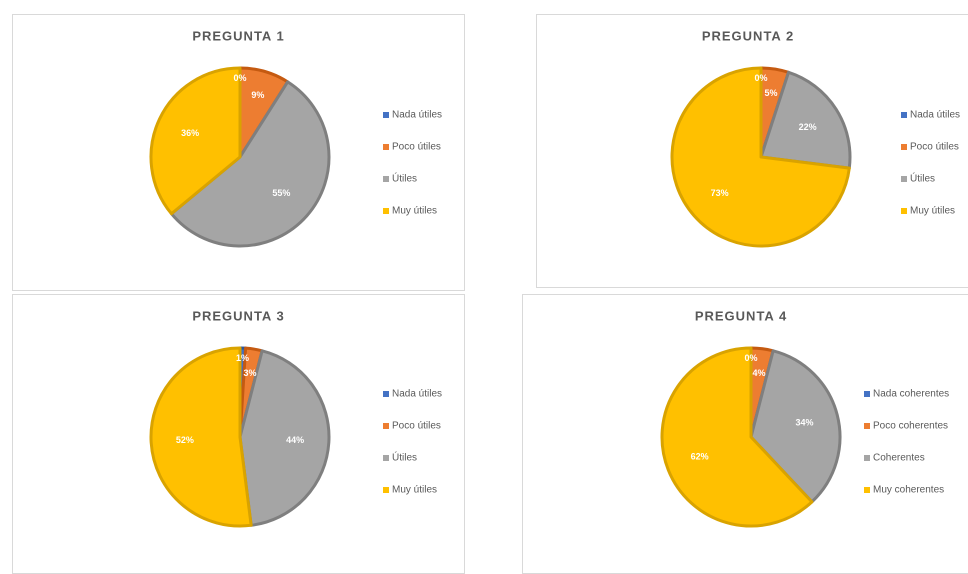  Describe the element at coordinates (899, 458) in the screenshot. I see `legend-label: Coherentes` at that location.